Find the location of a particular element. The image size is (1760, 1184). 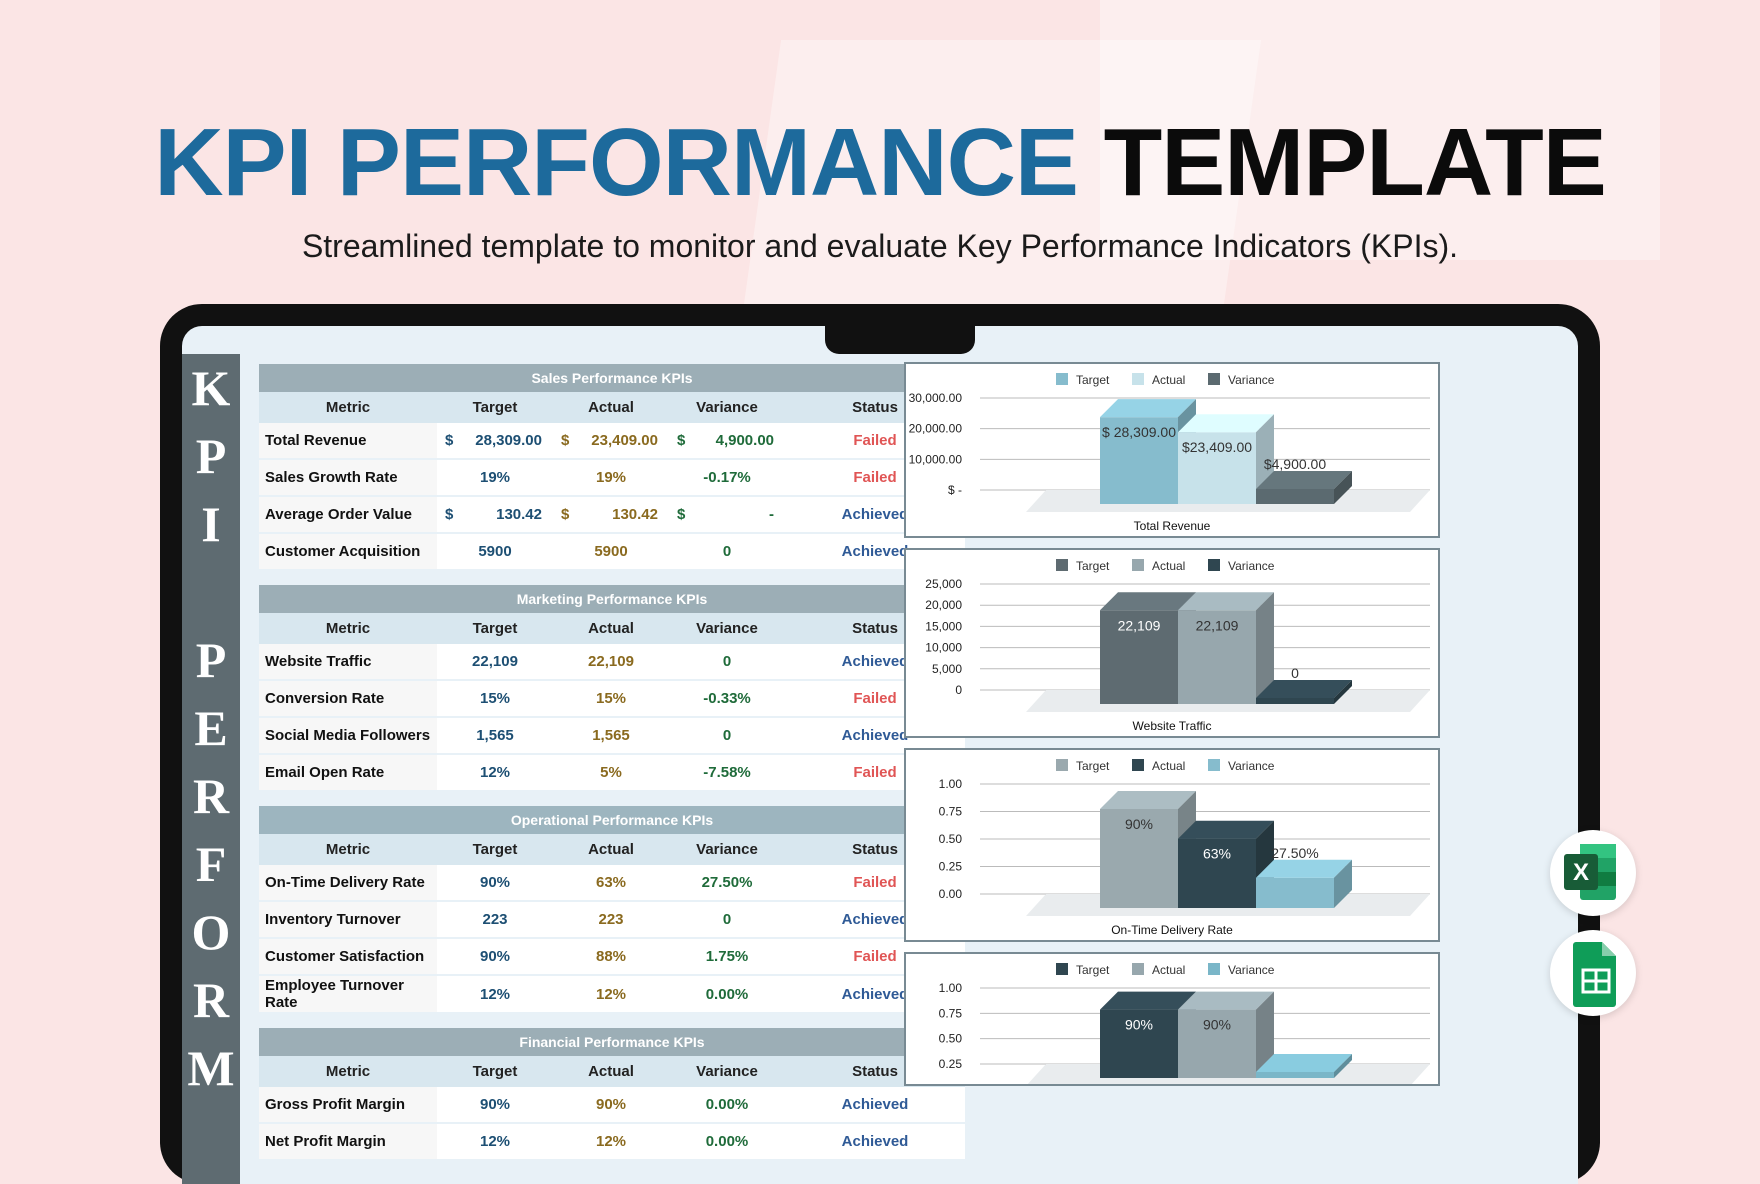

actual-cell: 5900 is located at coordinates (611, 552).